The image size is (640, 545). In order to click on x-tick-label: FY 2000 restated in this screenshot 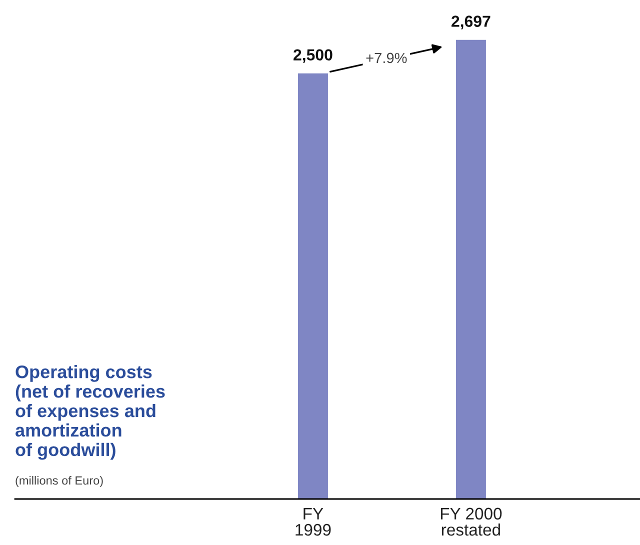, I will do `click(471, 522)`.